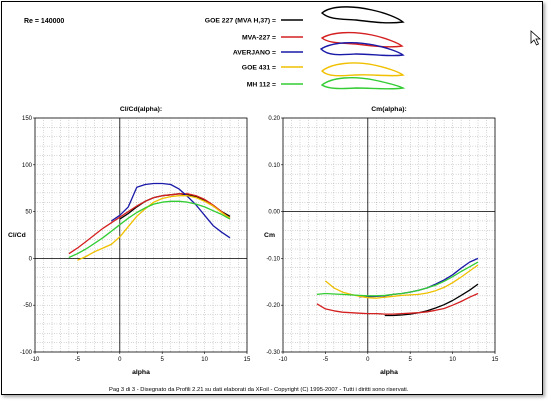  I want to click on y-tick-label: -100, so click(26, 353).